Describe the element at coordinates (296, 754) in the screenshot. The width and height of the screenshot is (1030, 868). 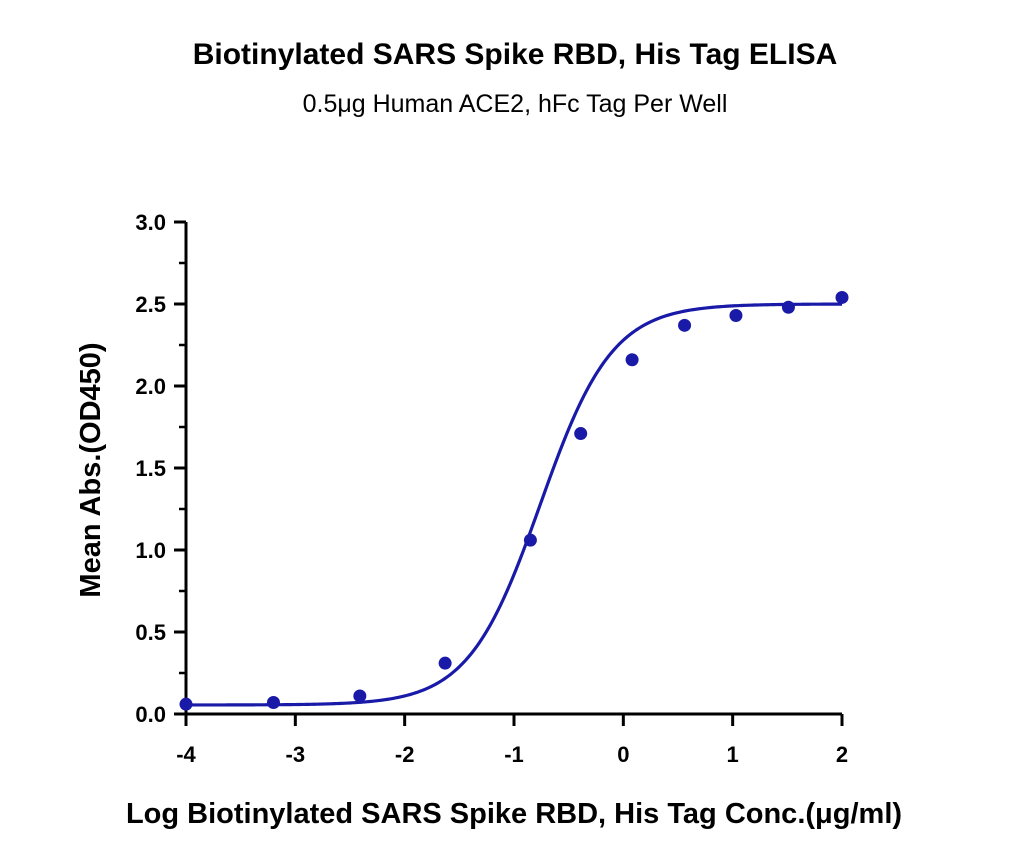
I see `x-tick-label: -3` at that location.